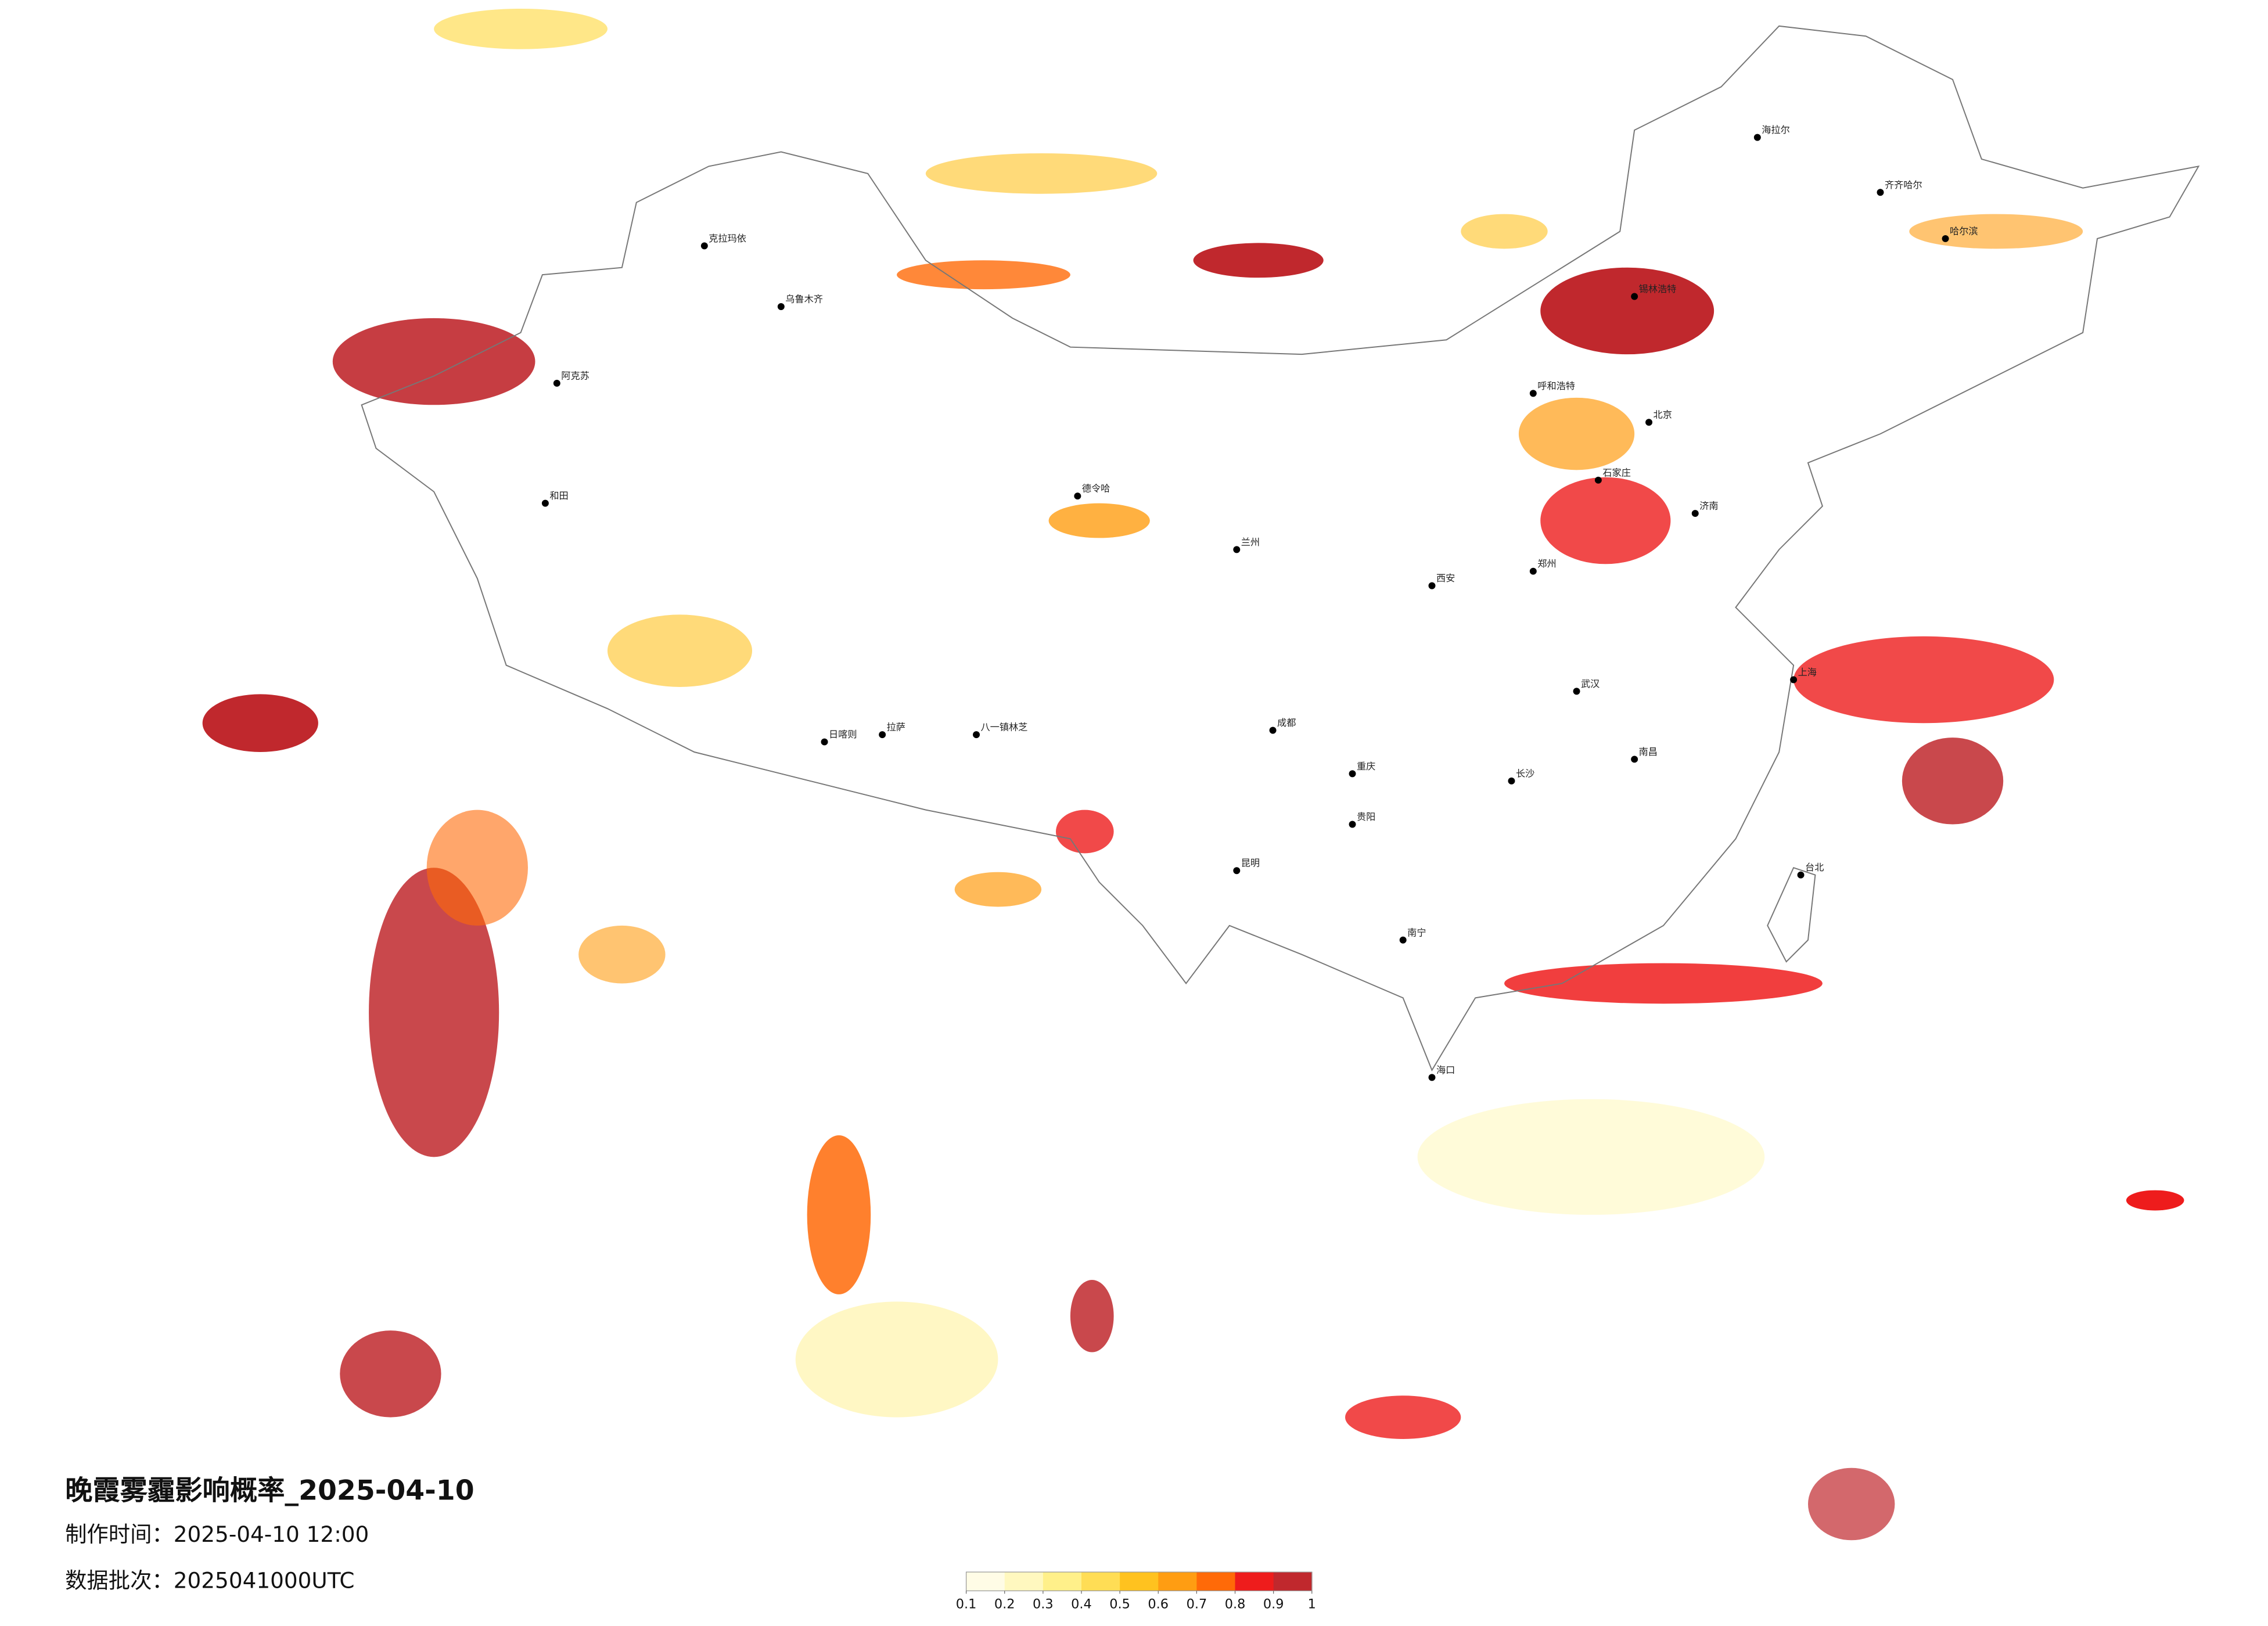 This screenshot has width=2268, height=1626. Describe the element at coordinates (1814, 867) in the screenshot. I see `city-label: 台北` at that location.